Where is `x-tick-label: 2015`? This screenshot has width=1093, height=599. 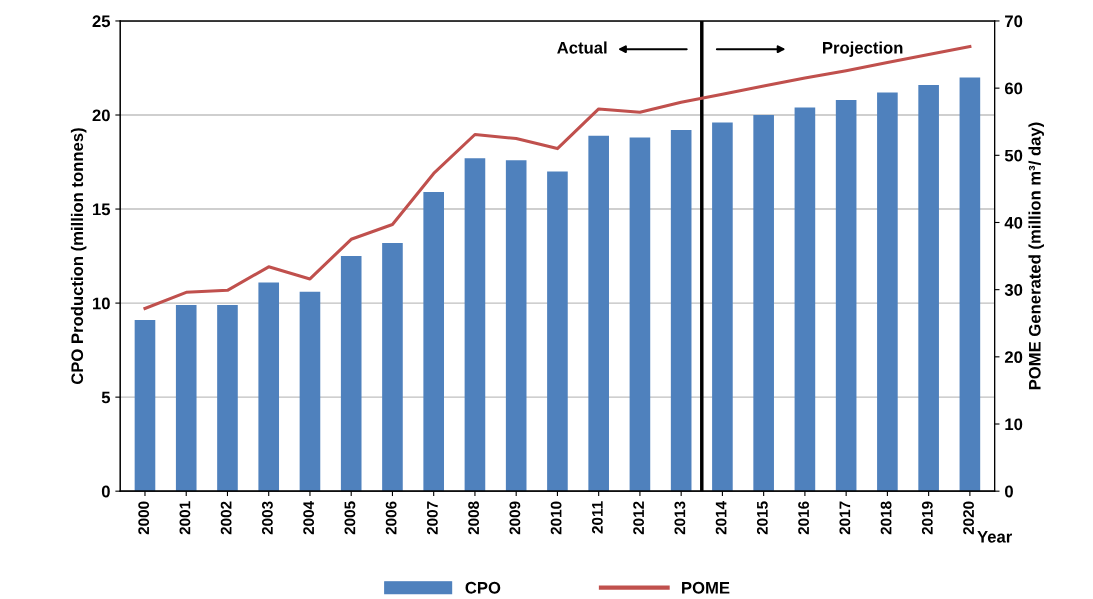 x-tick-label: 2015 is located at coordinates (762, 518).